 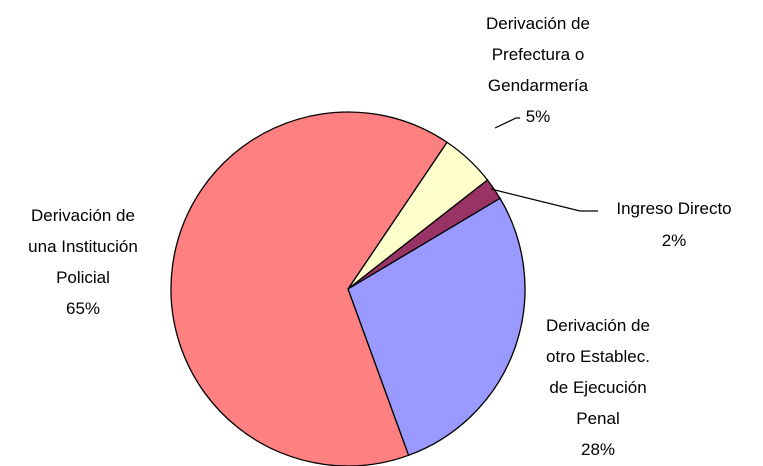 What do you see at coordinates (538, 116) in the screenshot?
I see `slice-value-label: 5%` at bounding box center [538, 116].